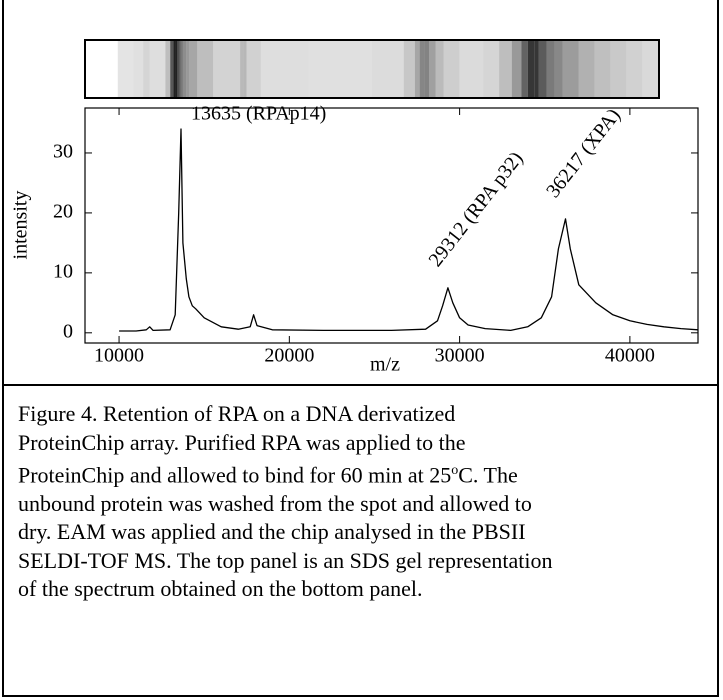 The image size is (723, 700). What do you see at coordinates (63, 212) in the screenshot?
I see `y-tick-label: 20` at bounding box center [63, 212].